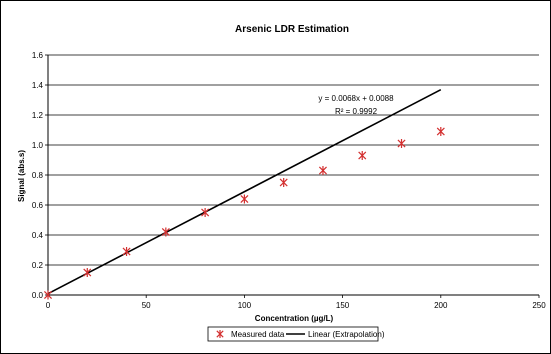 Image resolution: width=551 pixels, height=354 pixels. I want to click on y-tick-label: 0.2, so click(38, 265).